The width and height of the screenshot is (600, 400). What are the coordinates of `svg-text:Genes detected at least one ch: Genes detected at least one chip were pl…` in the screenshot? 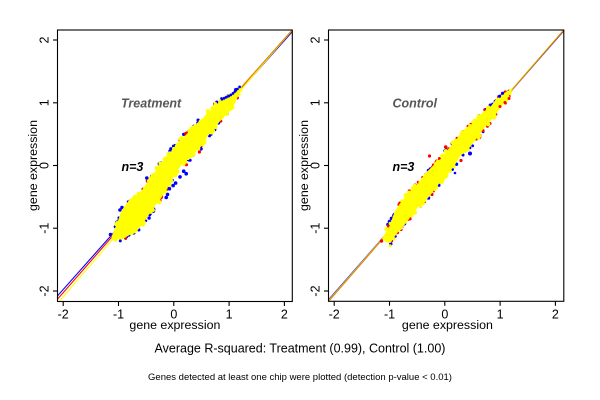 It's located at (300, 377).